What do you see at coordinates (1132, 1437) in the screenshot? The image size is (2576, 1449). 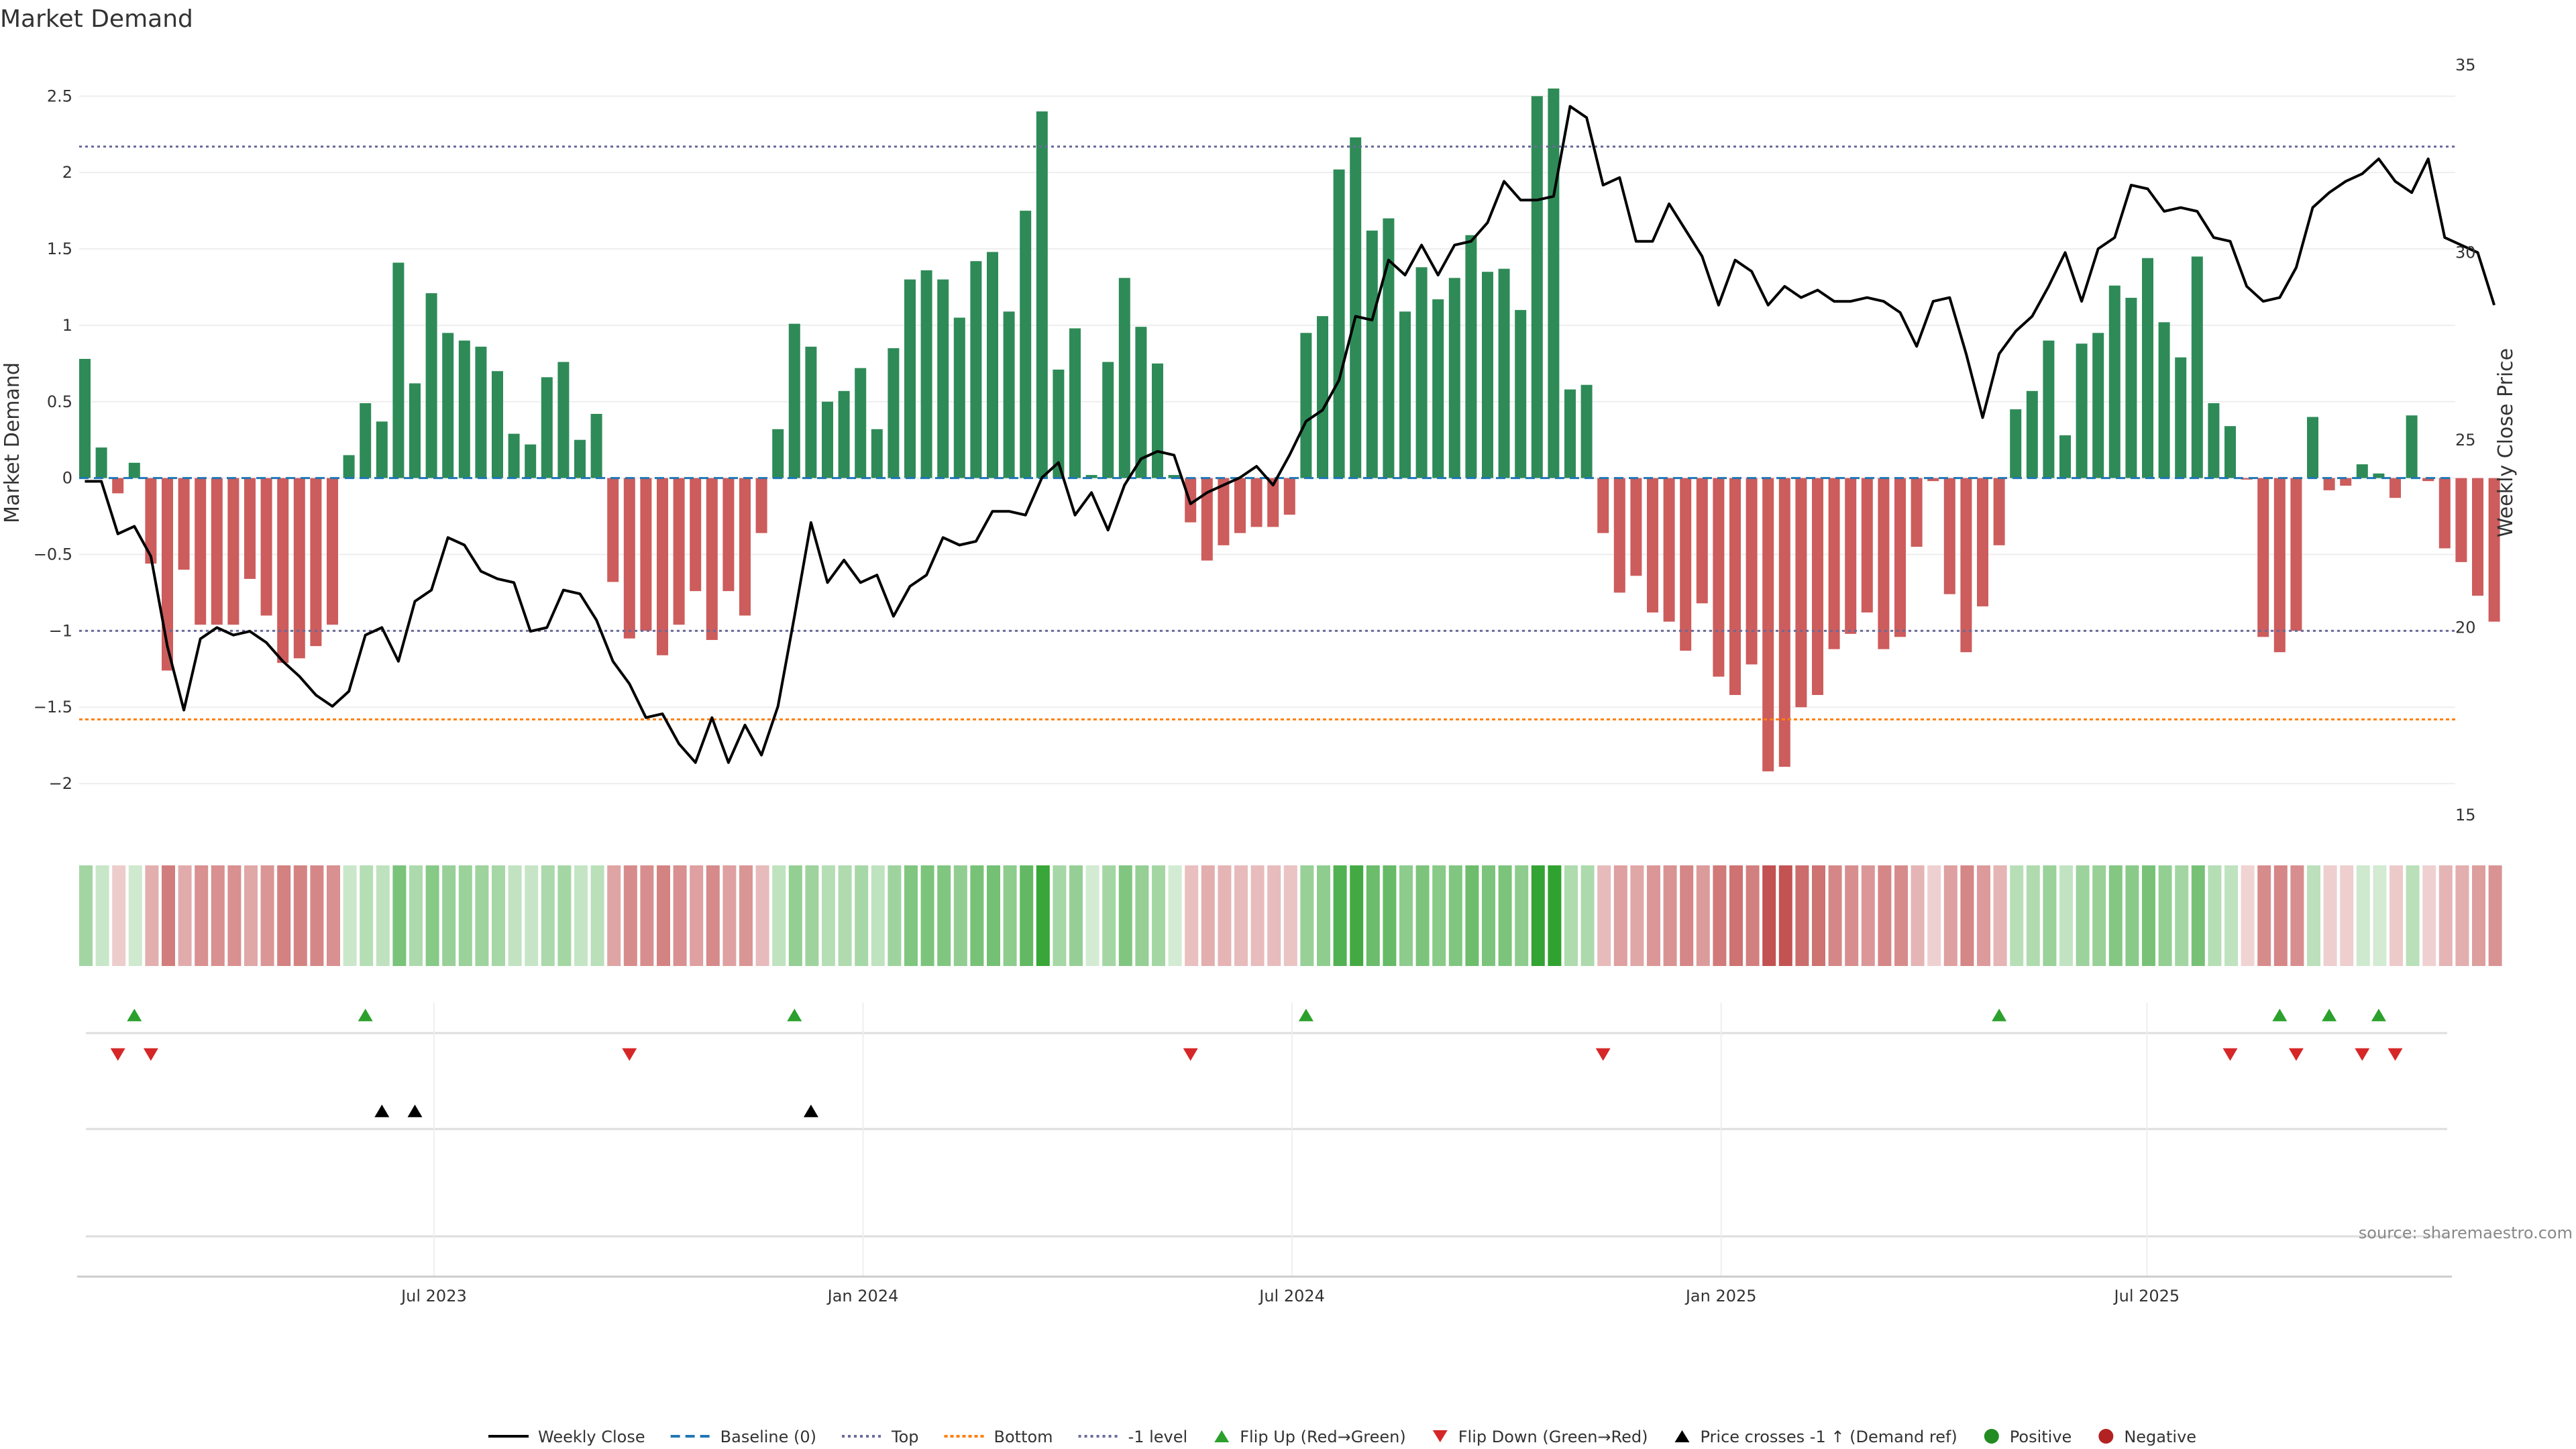 I see `legend-item-minus_one: -1 level` at bounding box center [1132, 1437].